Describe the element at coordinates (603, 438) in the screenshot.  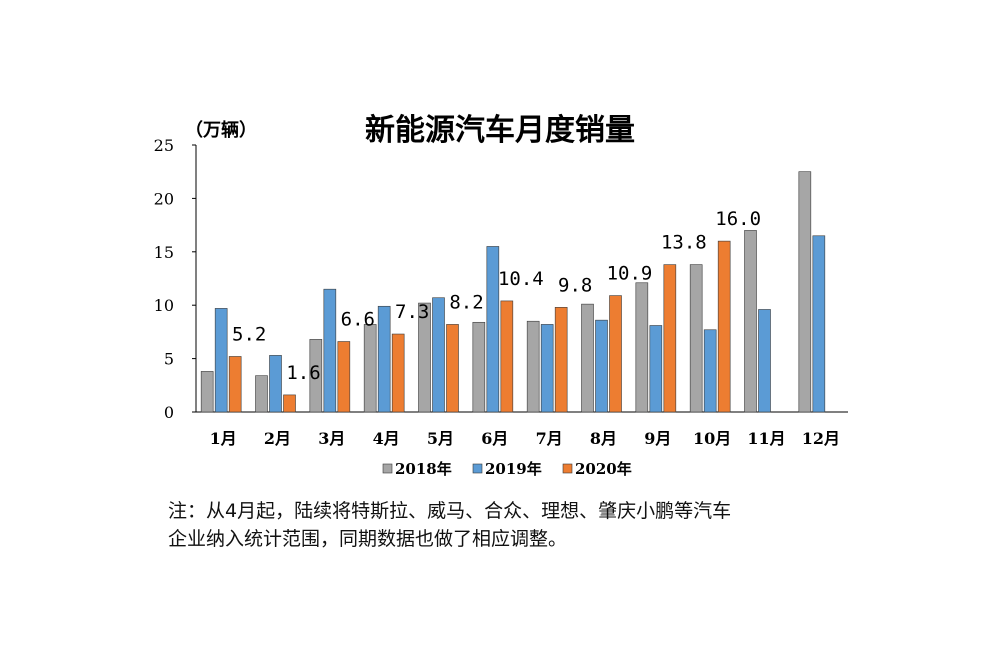
I see `x-tick-label-7: 8月` at that location.